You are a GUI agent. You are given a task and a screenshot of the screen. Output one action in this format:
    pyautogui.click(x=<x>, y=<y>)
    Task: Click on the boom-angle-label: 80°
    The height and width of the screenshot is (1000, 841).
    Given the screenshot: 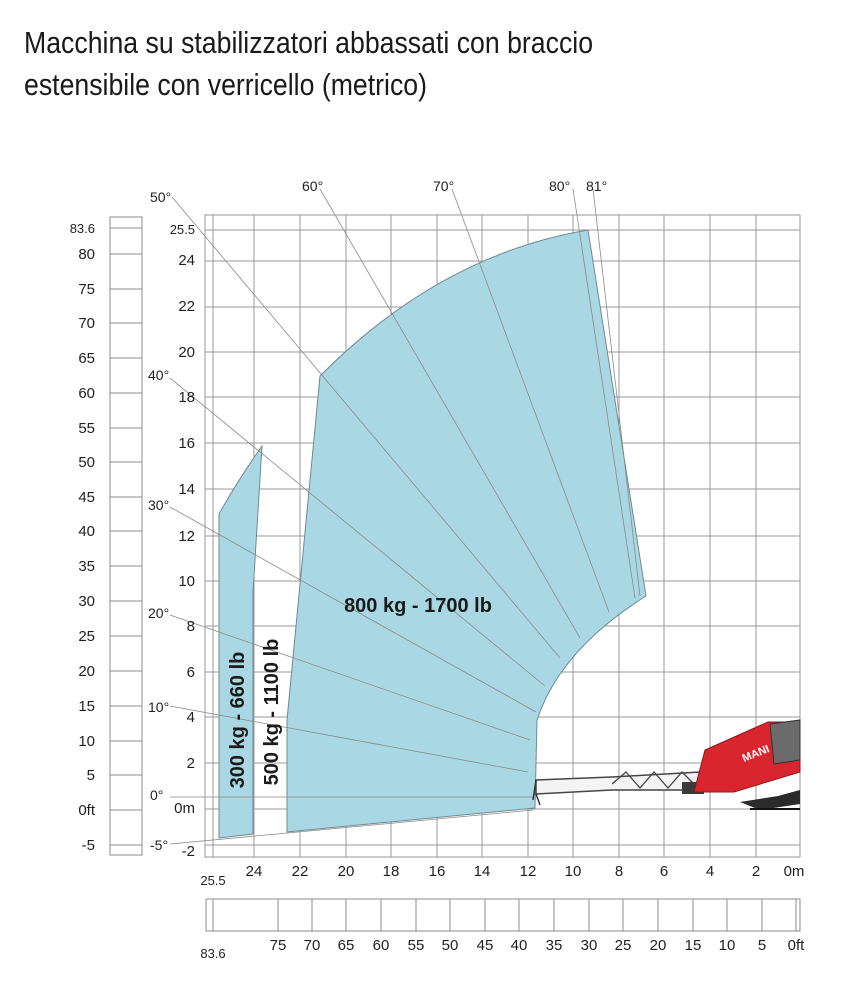 What is the action you would take?
    pyautogui.click(x=559, y=186)
    